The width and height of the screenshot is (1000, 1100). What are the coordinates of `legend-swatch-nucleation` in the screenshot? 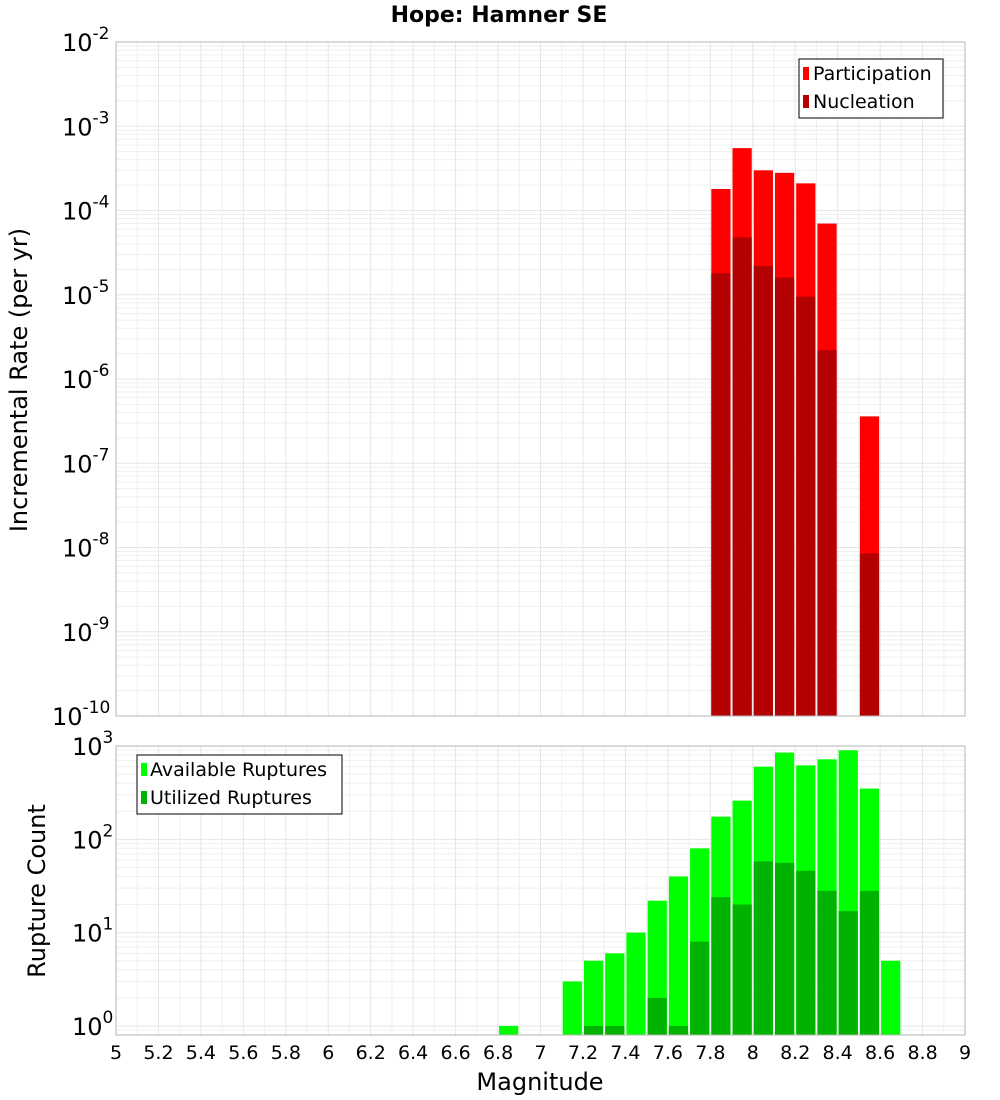 It's located at (806, 101).